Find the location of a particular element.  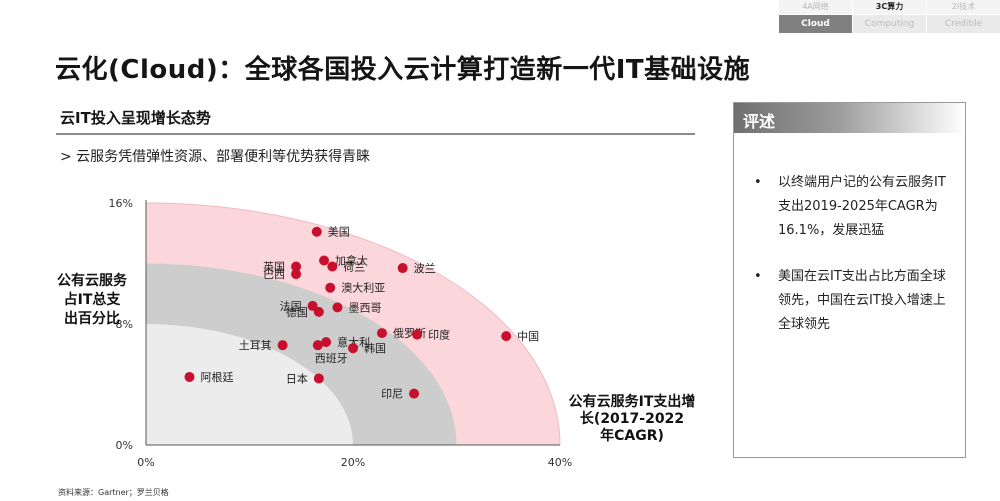

tab-row-top: 4A网络 3C算力 2I技术 is located at coordinates (889, 7).